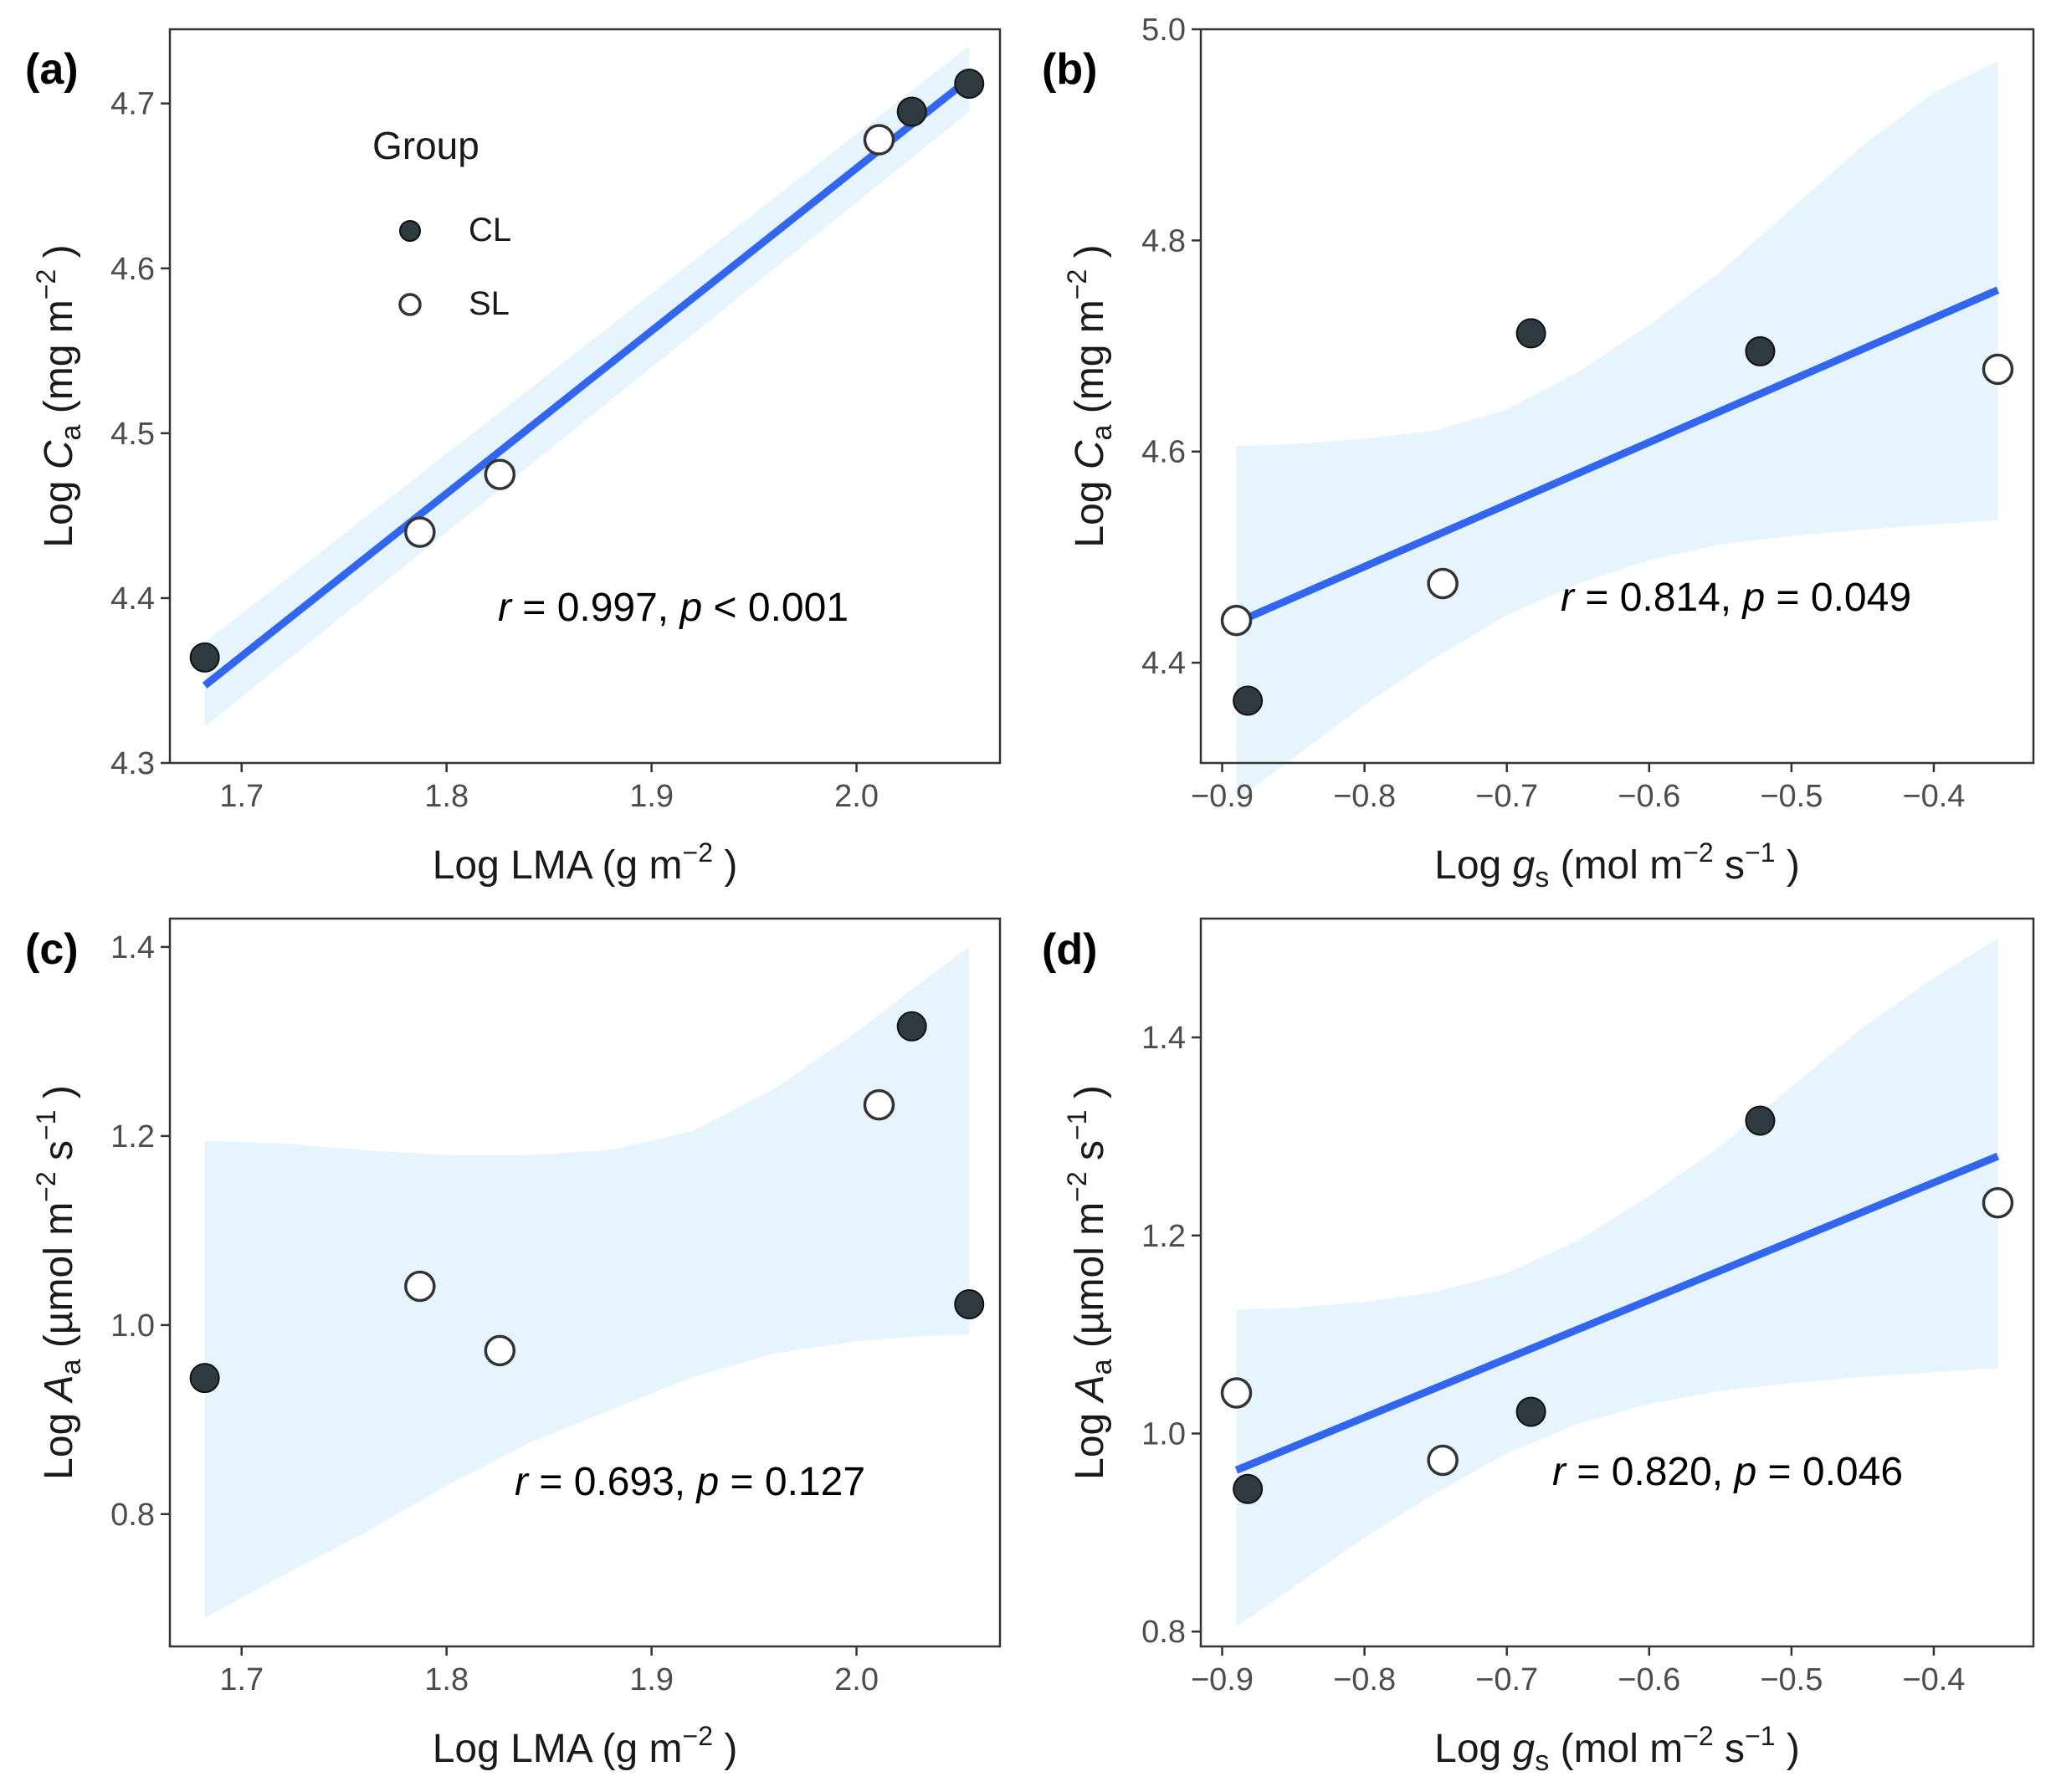  Describe the element at coordinates (489, 303) in the screenshot. I see `legend-label-sl: SL` at that location.